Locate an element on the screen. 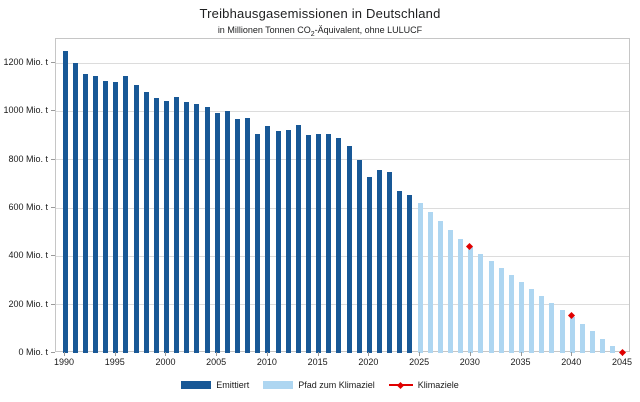  bar-pfad-2043 is located at coordinates (603, 345).